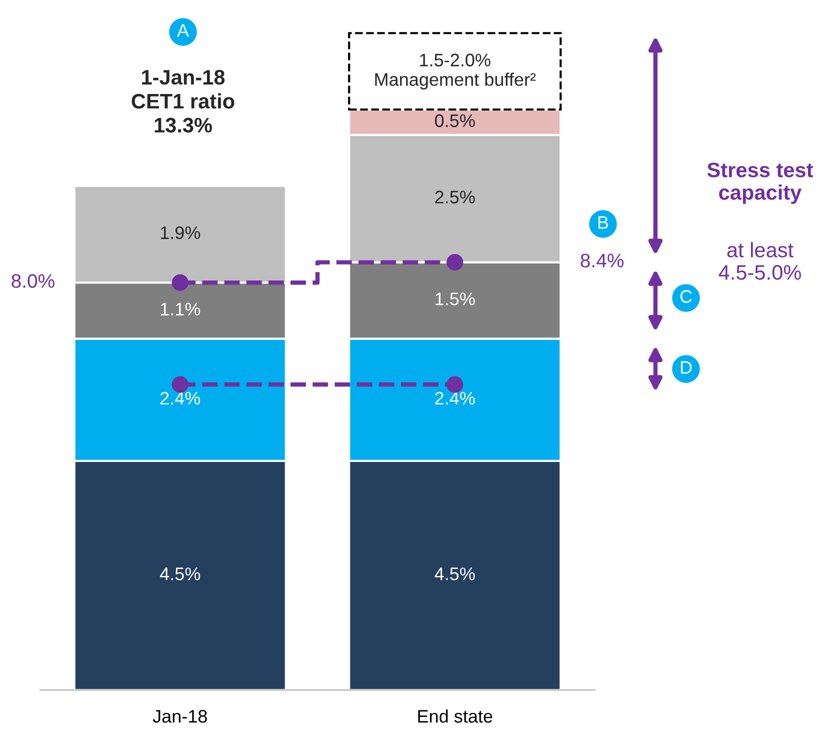  What do you see at coordinates (183, 30) in the screenshot?
I see `annotation: A` at bounding box center [183, 30].